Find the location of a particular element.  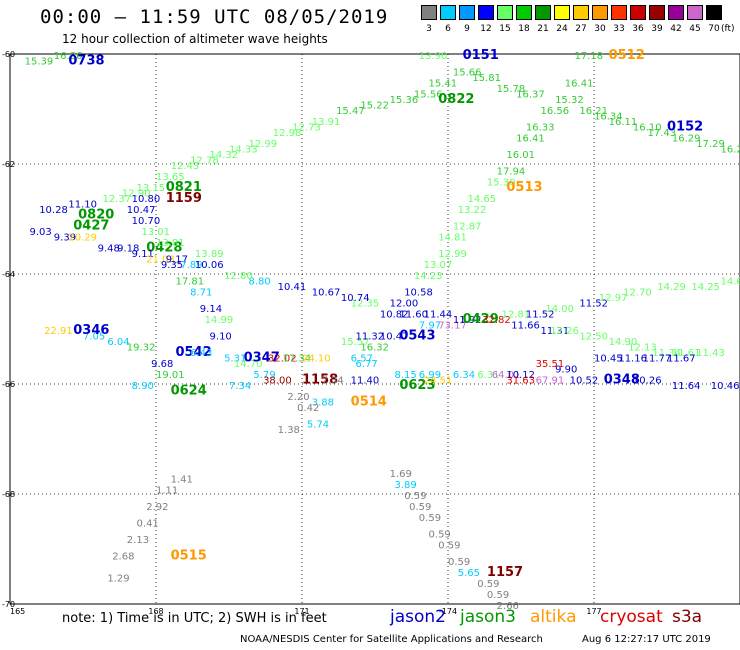

wave-height-label: 10.06 is located at coordinates (209, 265).